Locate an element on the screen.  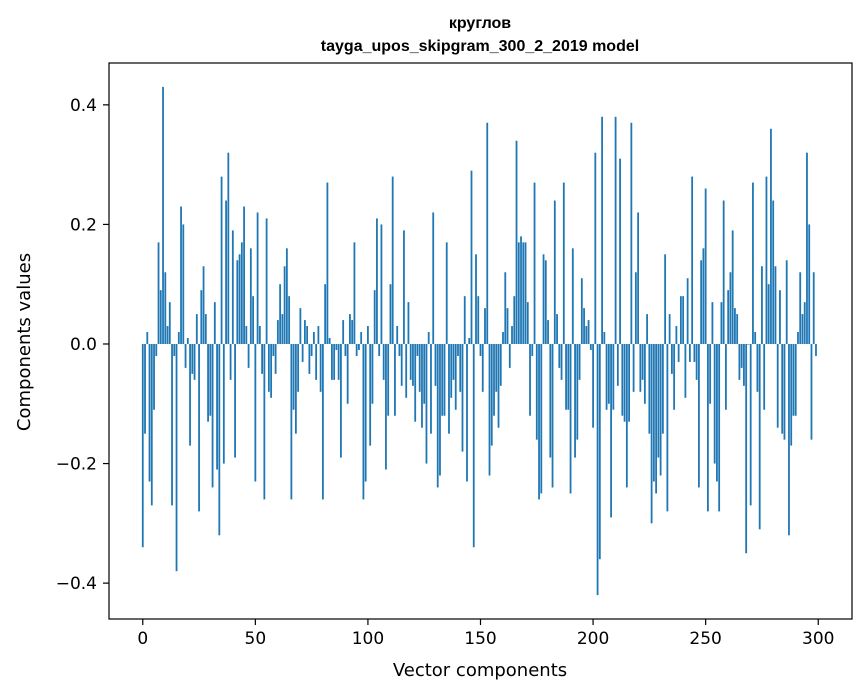
x-axis-ticks: 0 50 100 150 200 250 300 is located at coordinates (485, 634).